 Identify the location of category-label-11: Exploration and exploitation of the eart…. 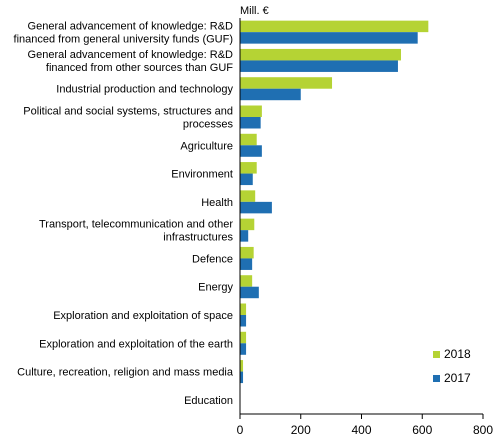
(136, 344).